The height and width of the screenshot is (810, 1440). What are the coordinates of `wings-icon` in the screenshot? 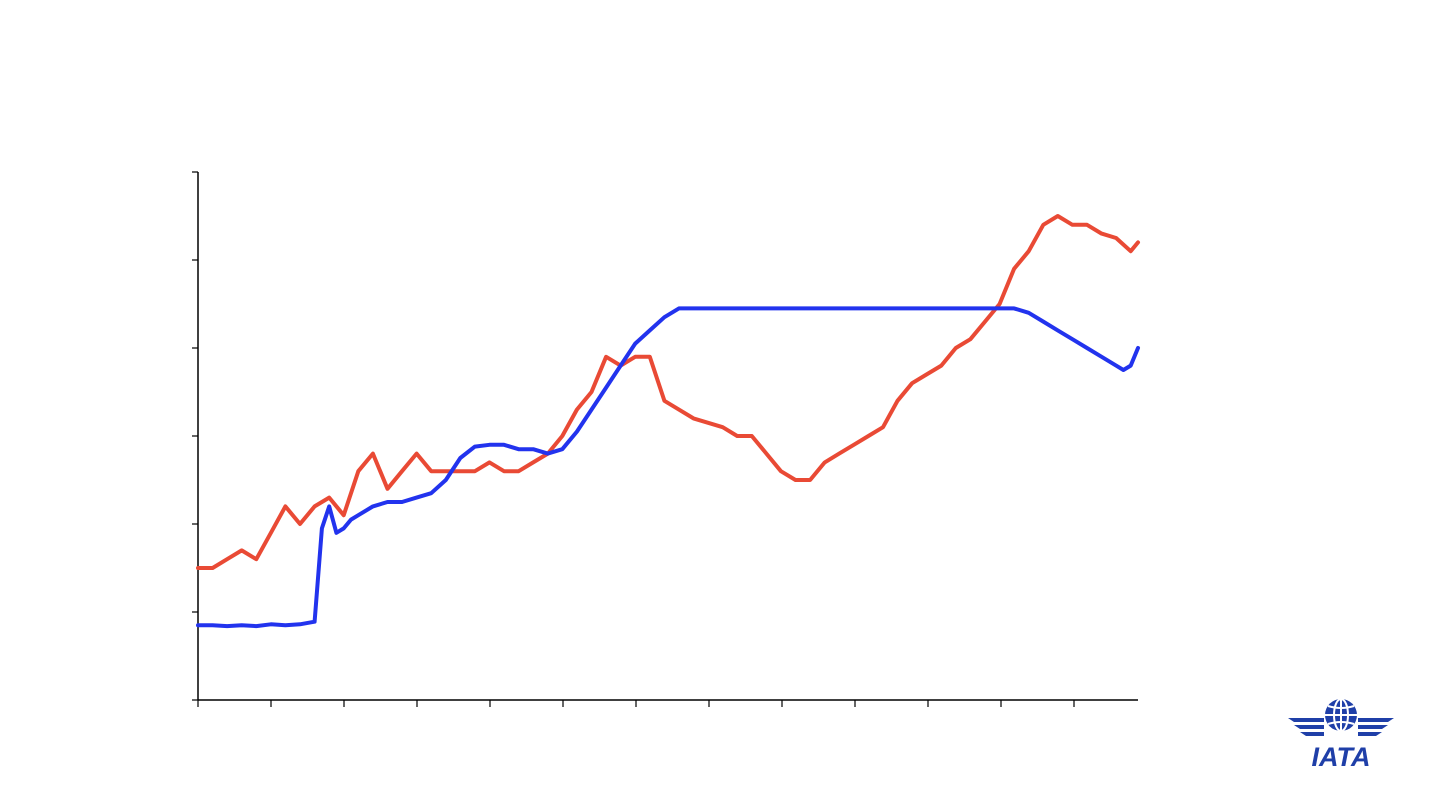 It's located at (1341, 727).